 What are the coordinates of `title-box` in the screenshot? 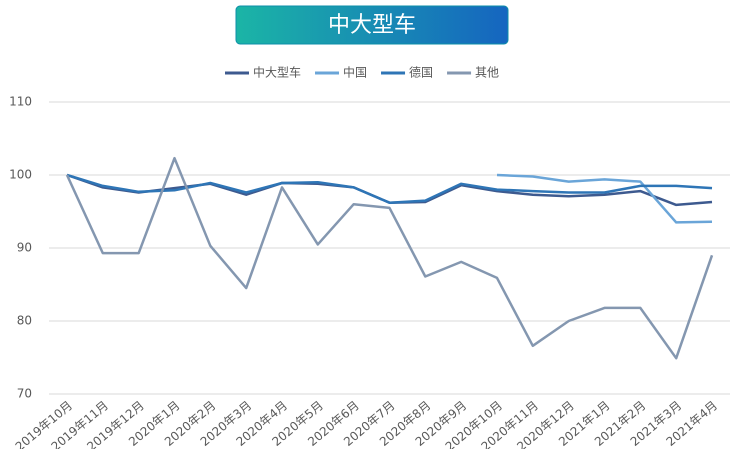 It's located at (372, 25).